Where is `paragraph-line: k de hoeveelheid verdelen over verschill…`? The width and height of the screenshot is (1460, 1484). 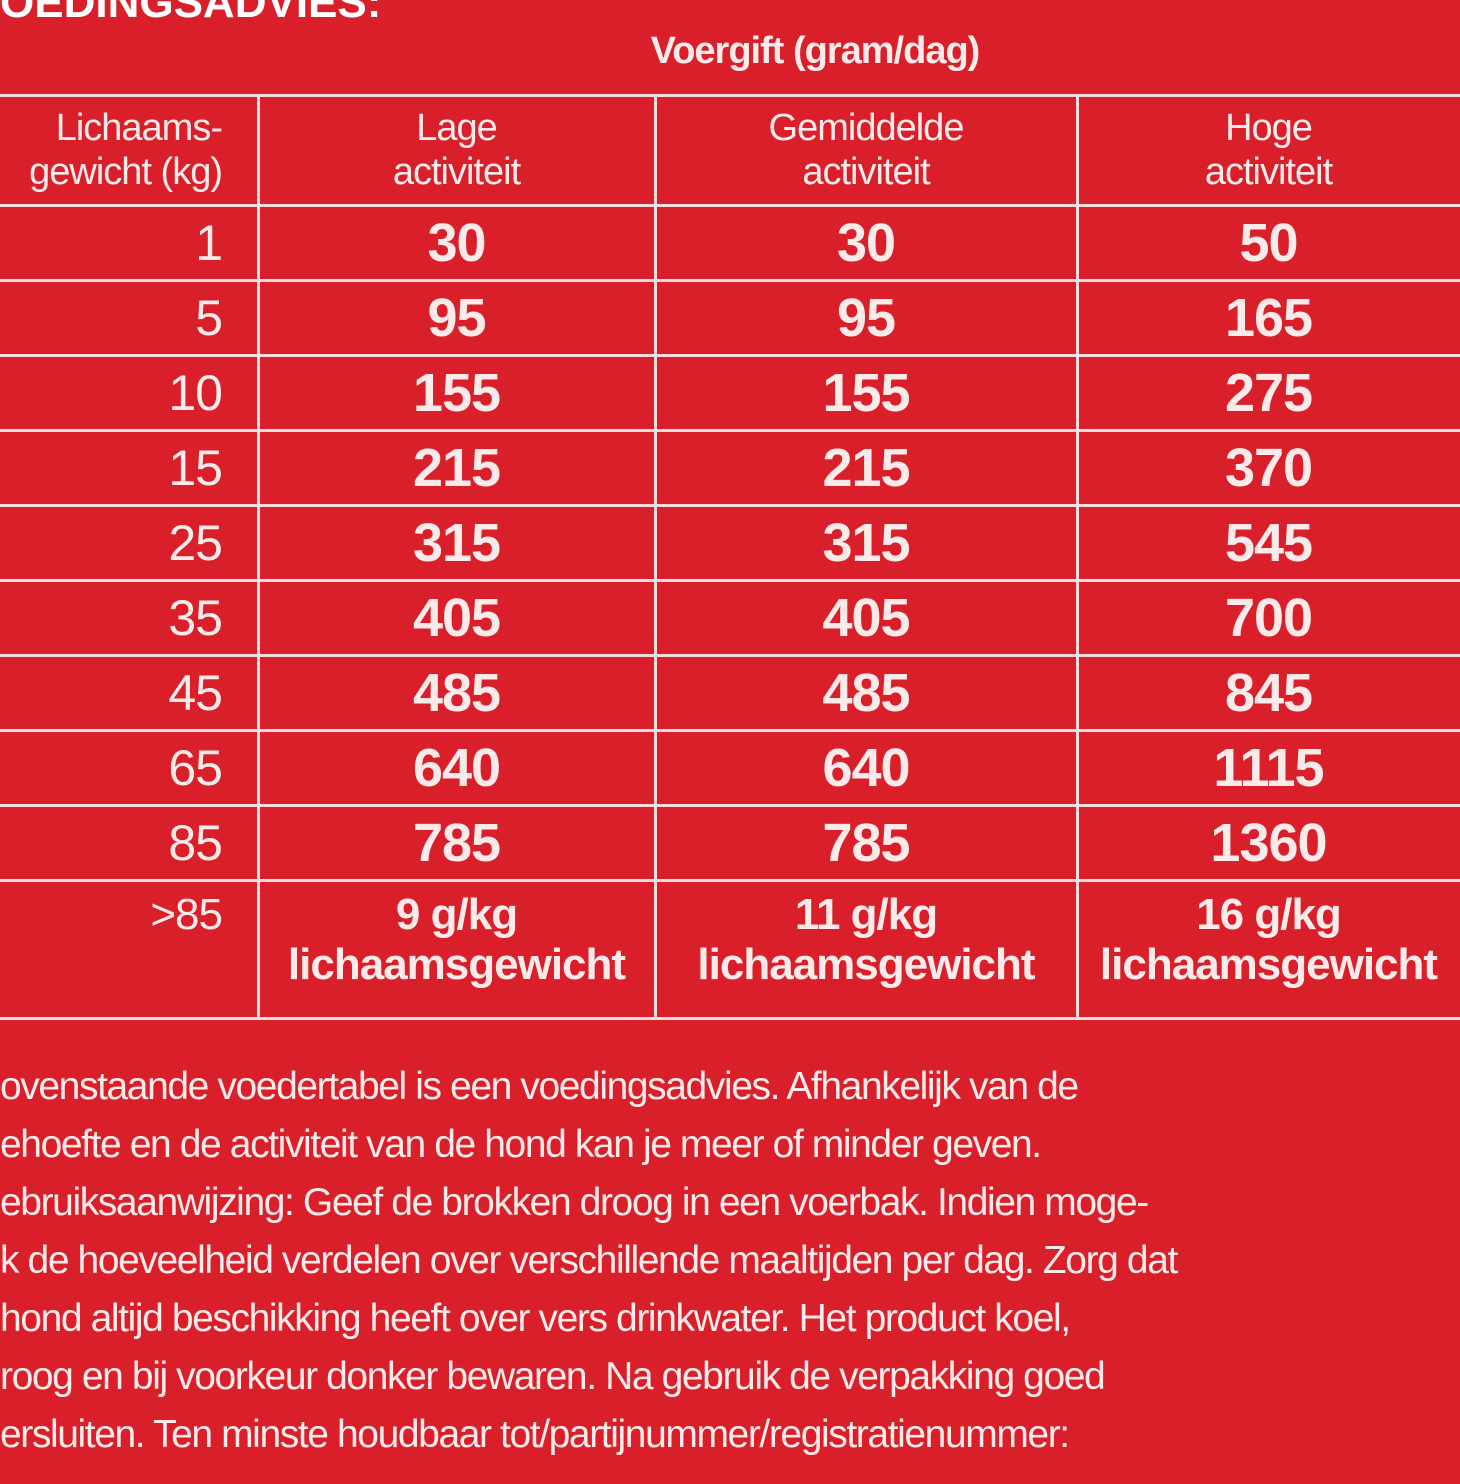 paragraph-line: k de hoeveelheid verdelen over verschill… is located at coordinates (589, 1260).